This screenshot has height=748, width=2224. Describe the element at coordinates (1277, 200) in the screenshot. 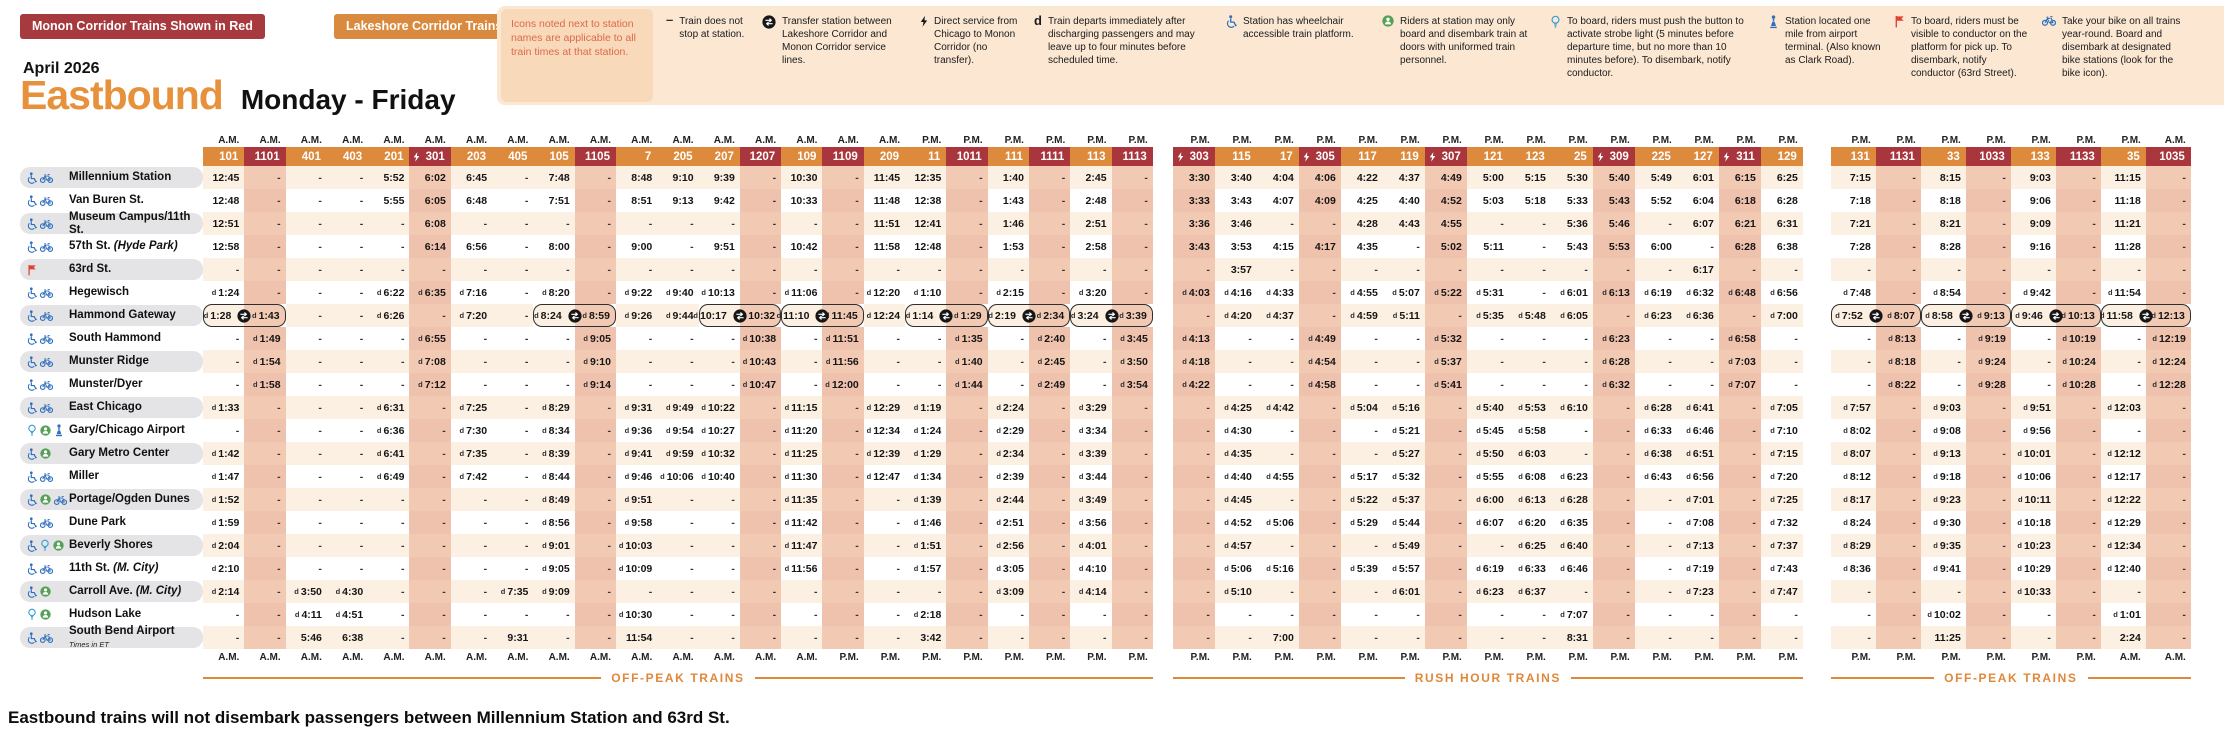

I see `time-cell: 4:07` at that location.